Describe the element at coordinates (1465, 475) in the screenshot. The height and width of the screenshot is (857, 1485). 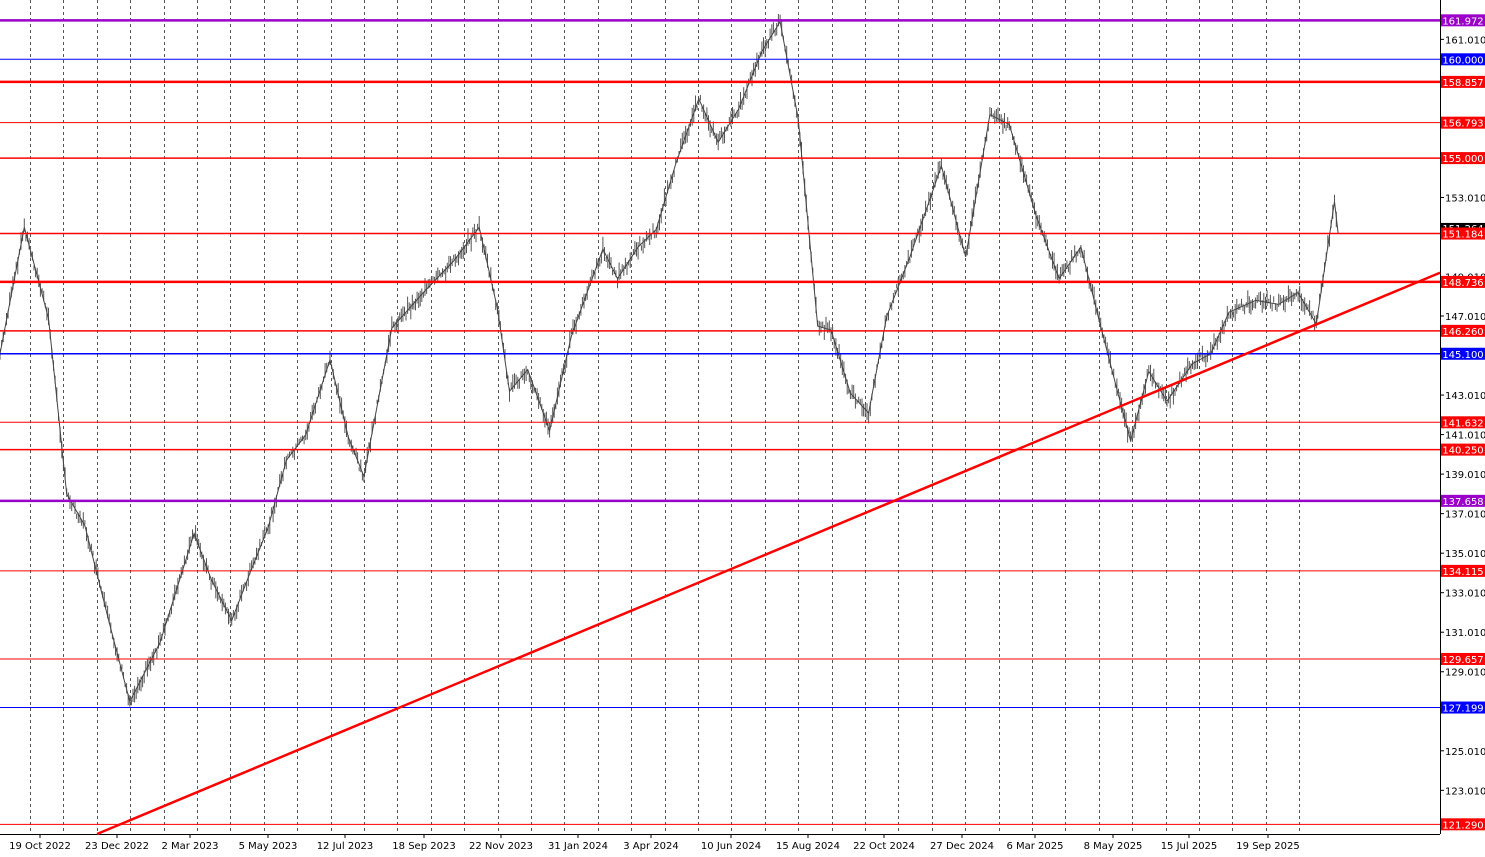
I see `y-tick-label-6: 139.010` at that location.